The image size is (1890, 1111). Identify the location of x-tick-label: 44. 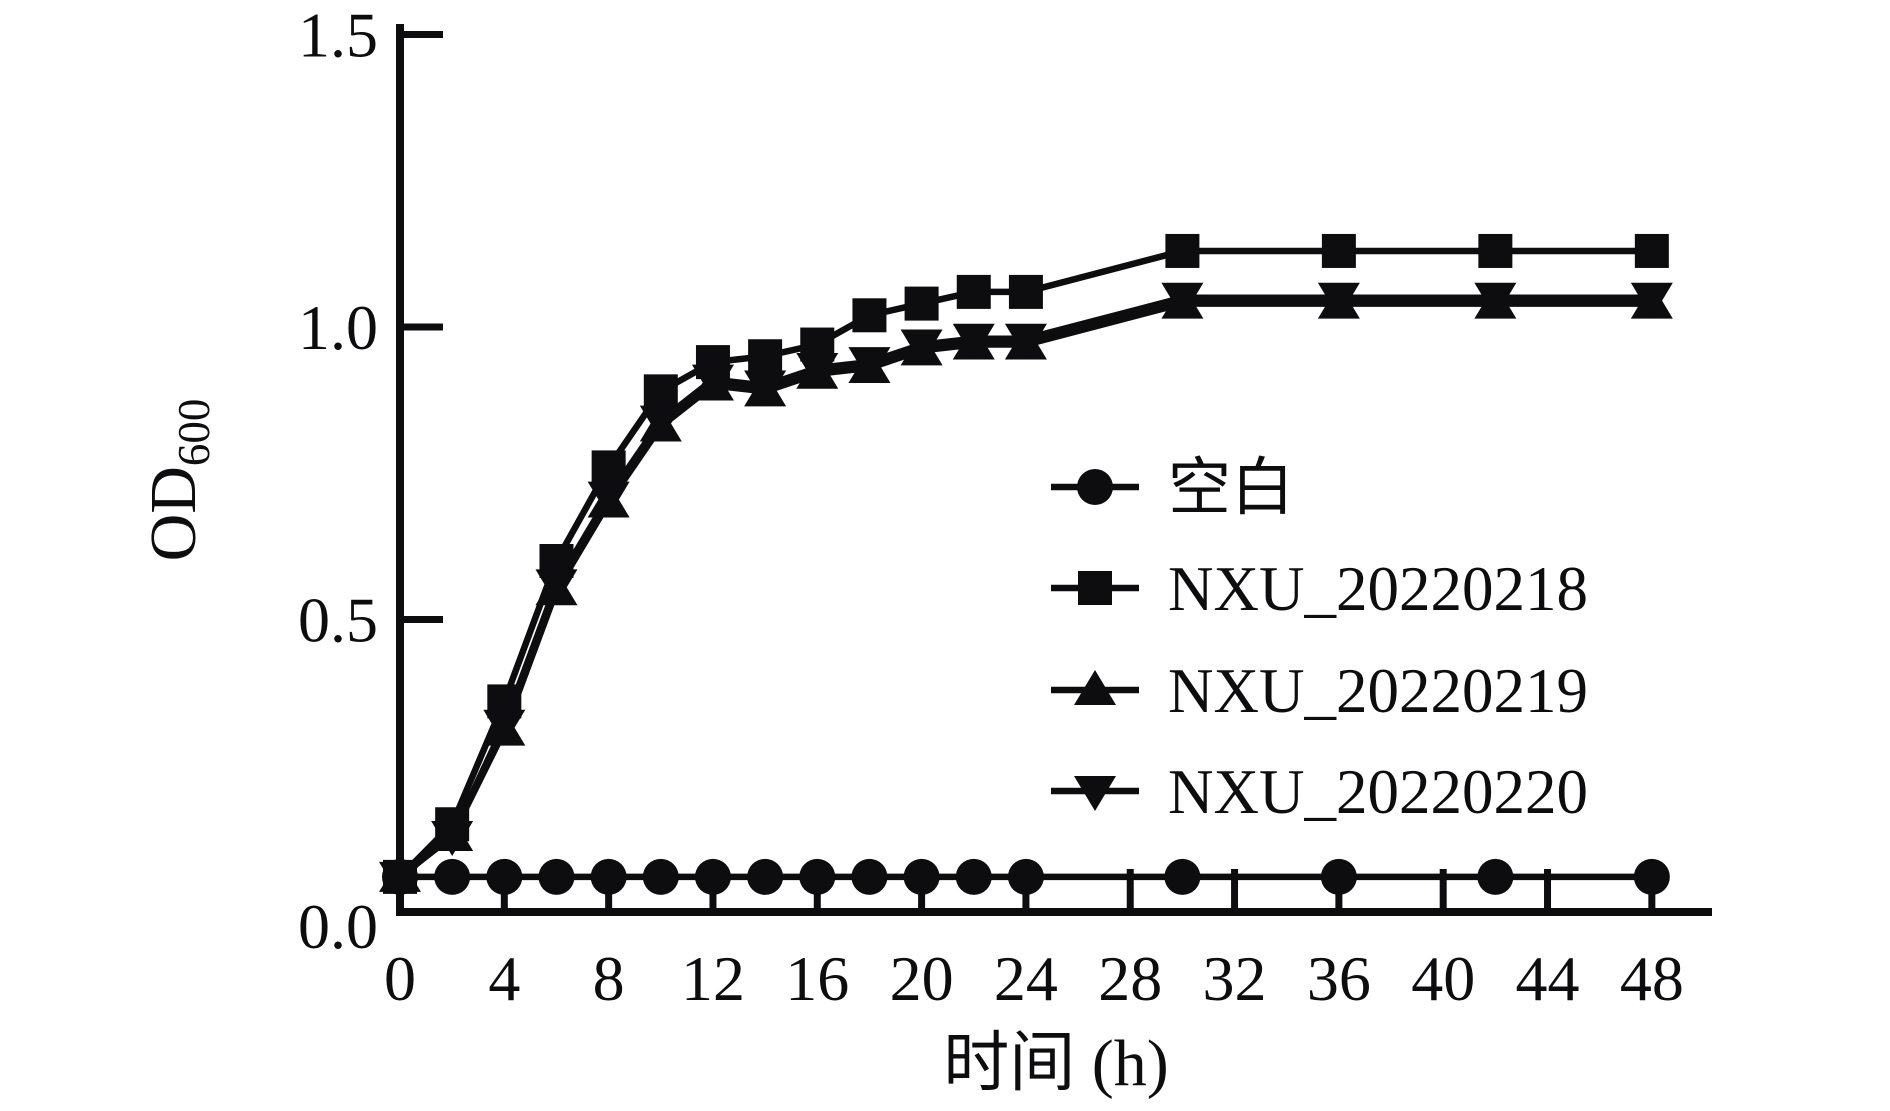
(1548, 978).